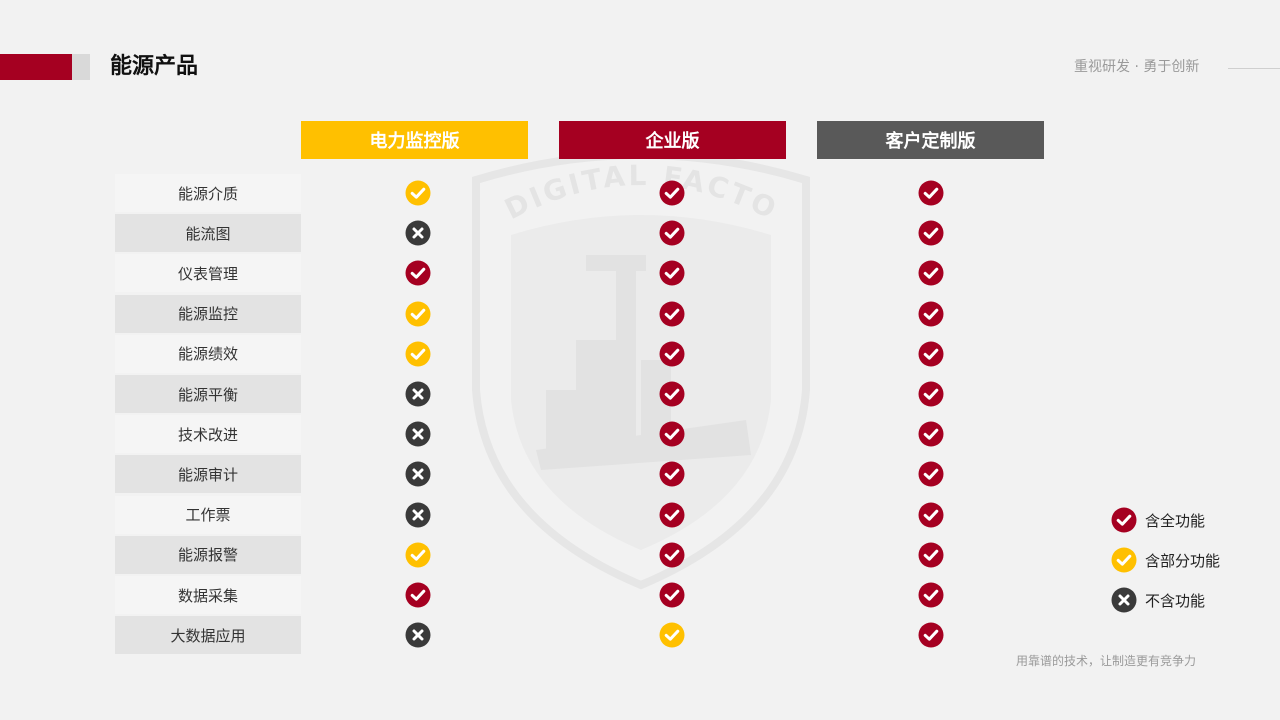  What do you see at coordinates (414, 140) in the screenshot?
I see `column-header-power-monitoring: 电力监控版` at bounding box center [414, 140].